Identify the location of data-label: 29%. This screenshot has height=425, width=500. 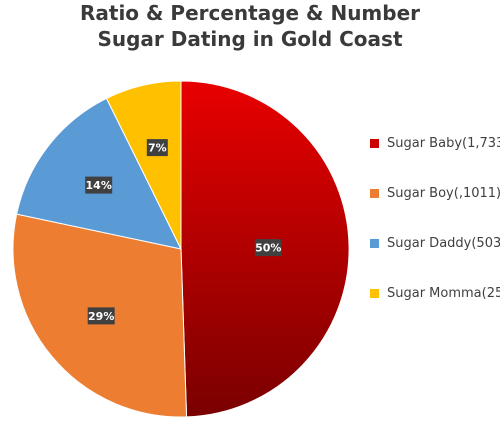
(101, 316).